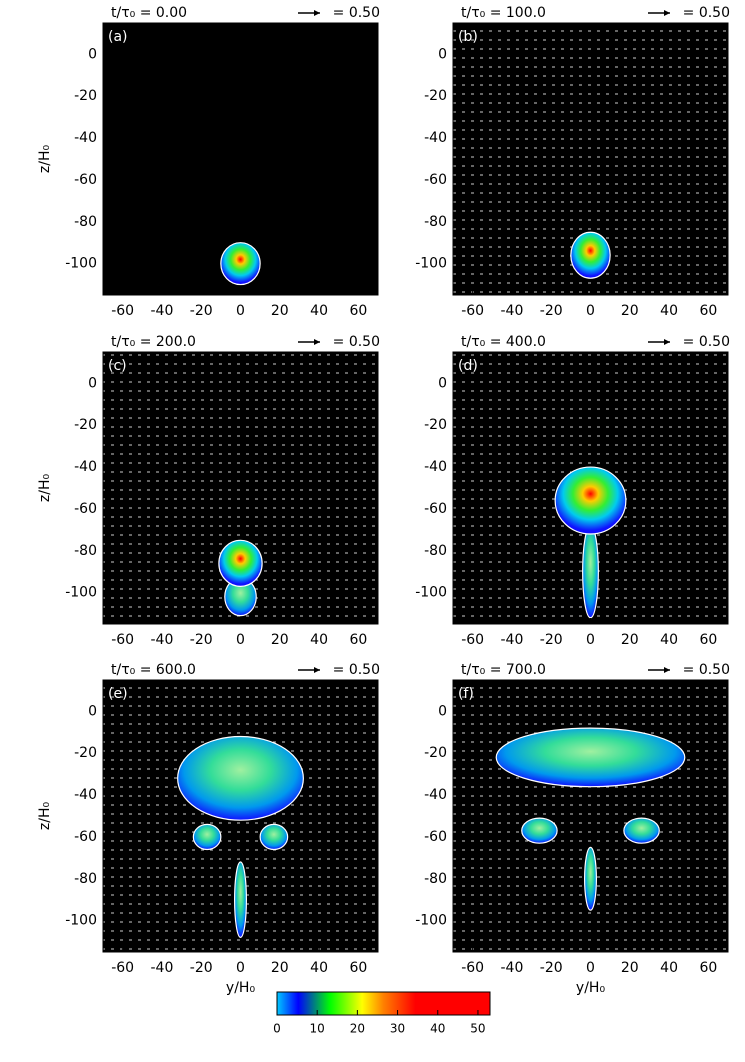  Describe the element at coordinates (117, 366) in the screenshot. I see `panel-label: (c)` at that location.